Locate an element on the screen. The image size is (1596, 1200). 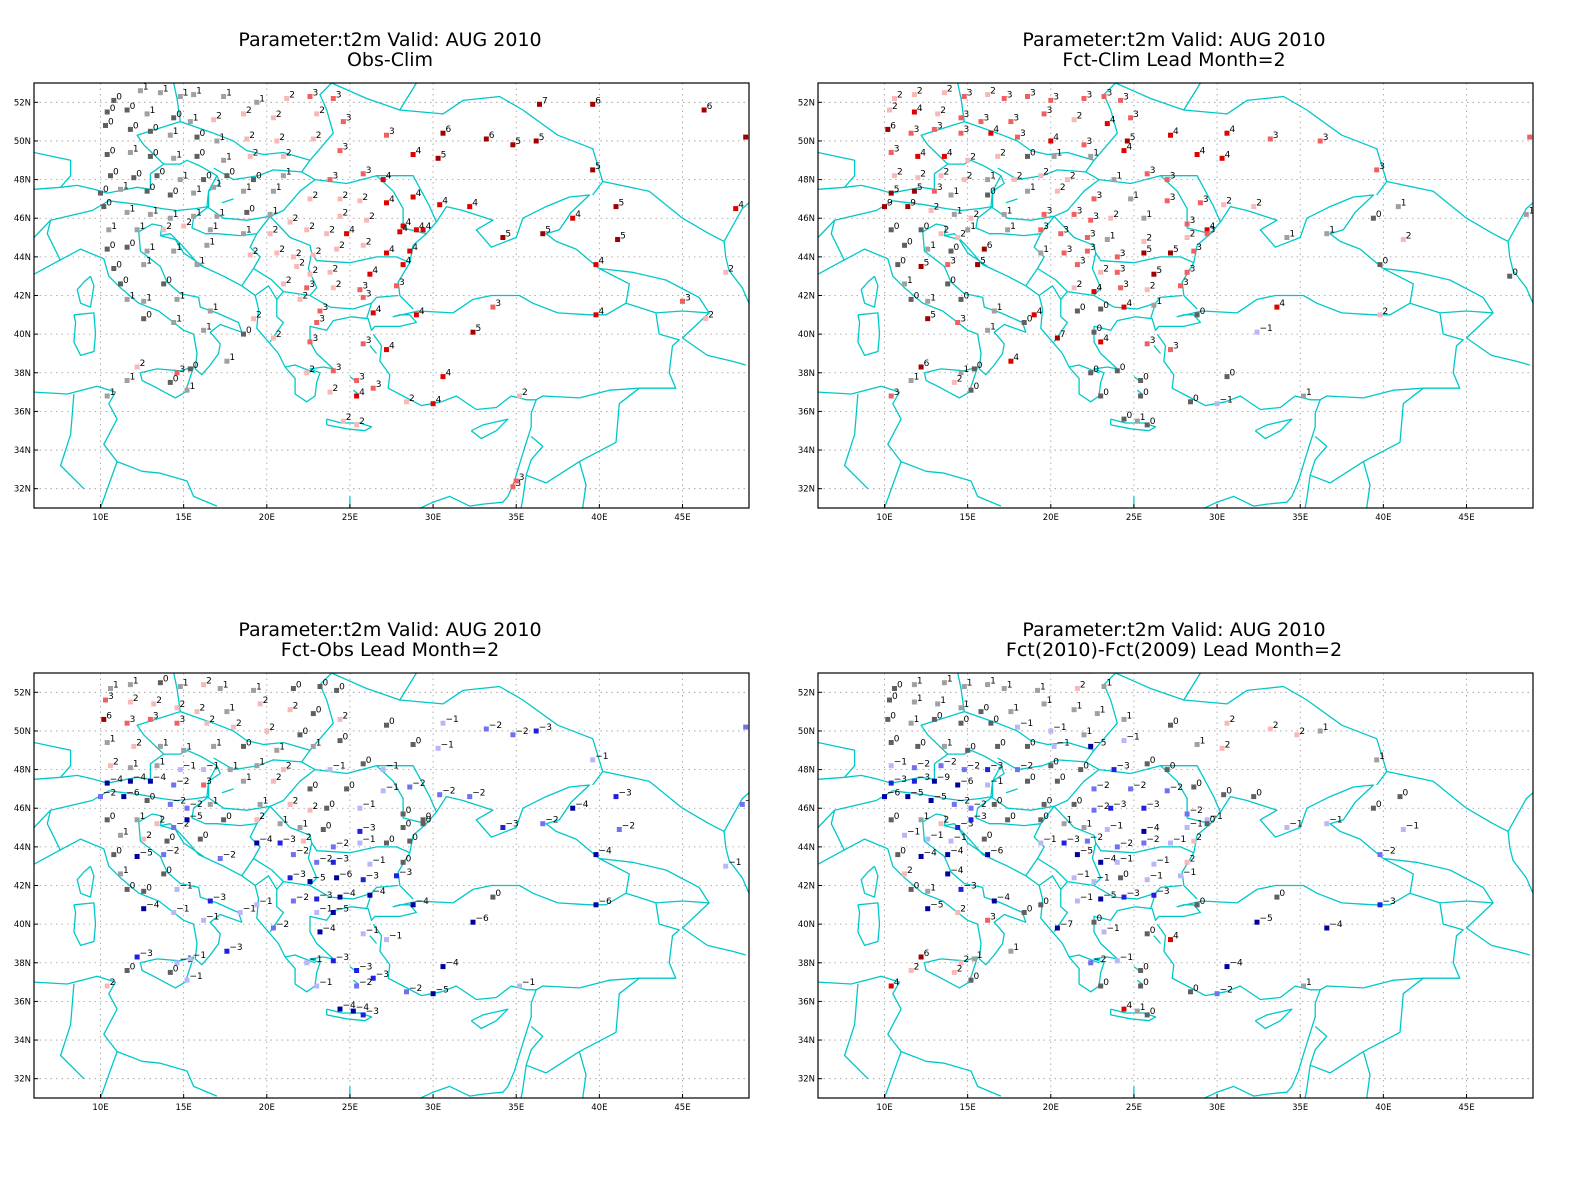
panel-subtitle: Obs-Clim is located at coordinates (390, 60).